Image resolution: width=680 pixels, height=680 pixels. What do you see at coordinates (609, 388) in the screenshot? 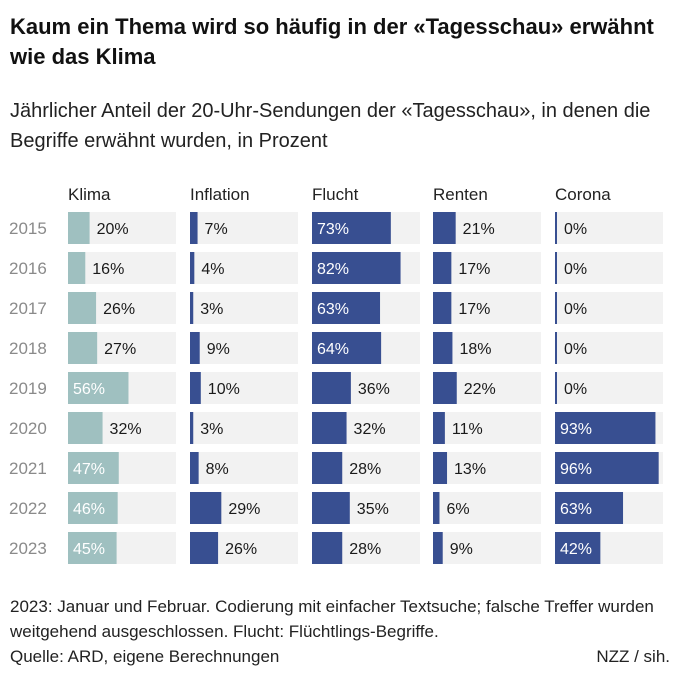
I see `track-corona-2019` at bounding box center [609, 388].